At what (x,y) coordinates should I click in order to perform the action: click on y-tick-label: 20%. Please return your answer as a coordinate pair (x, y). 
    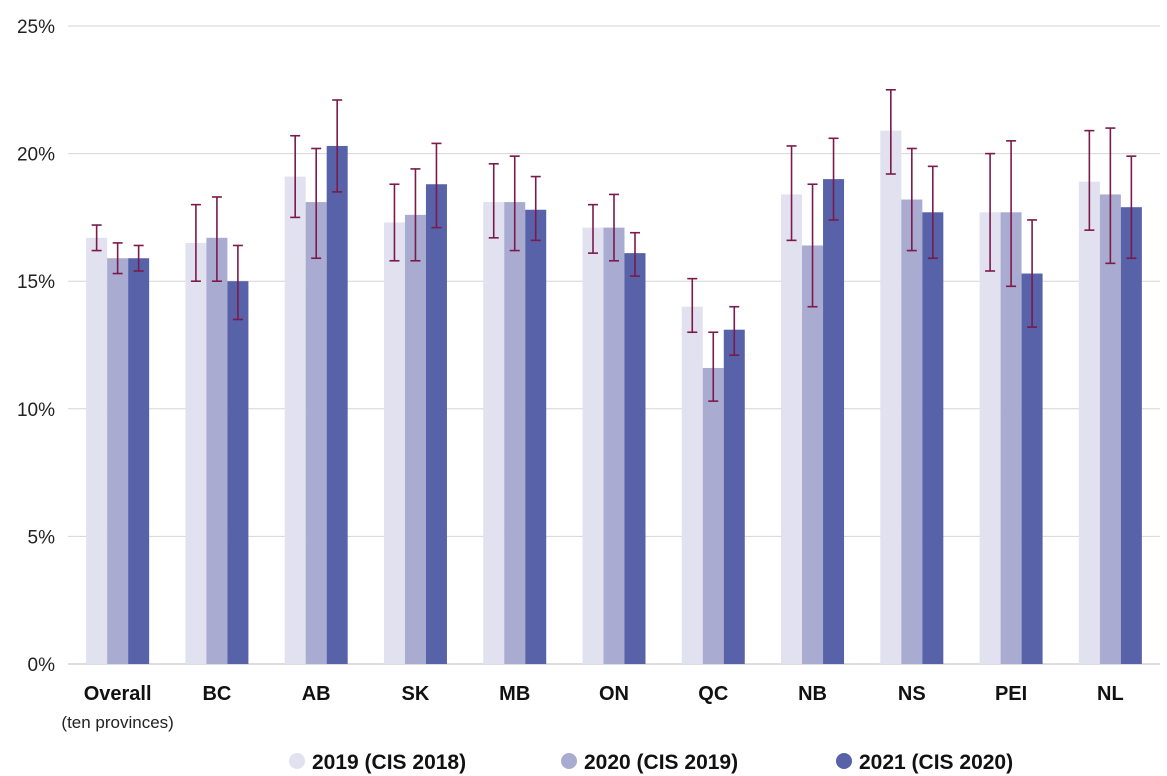
    Looking at the image, I should click on (36, 155).